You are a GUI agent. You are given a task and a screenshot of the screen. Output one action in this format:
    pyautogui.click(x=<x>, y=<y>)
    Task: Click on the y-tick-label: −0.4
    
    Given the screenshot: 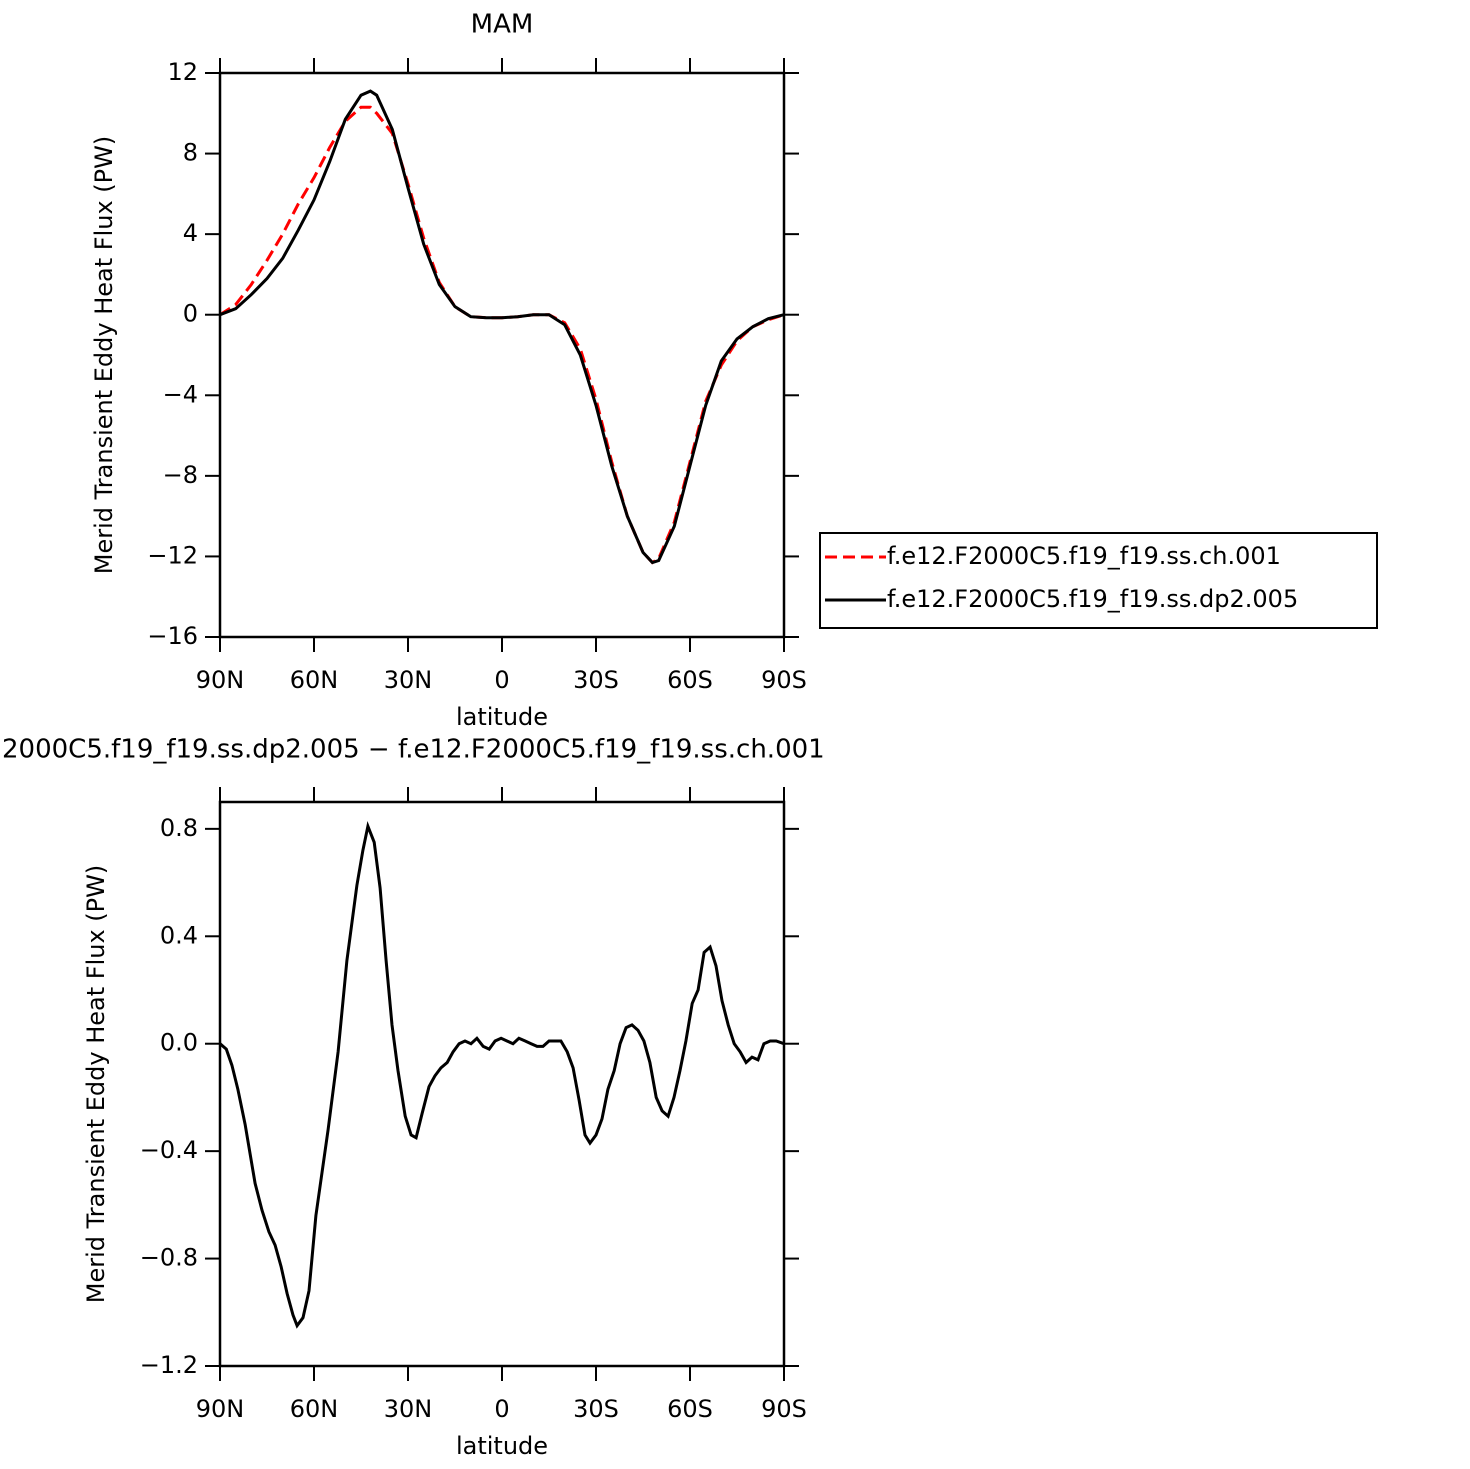 What is the action you would take?
    pyautogui.click(x=169, y=1150)
    